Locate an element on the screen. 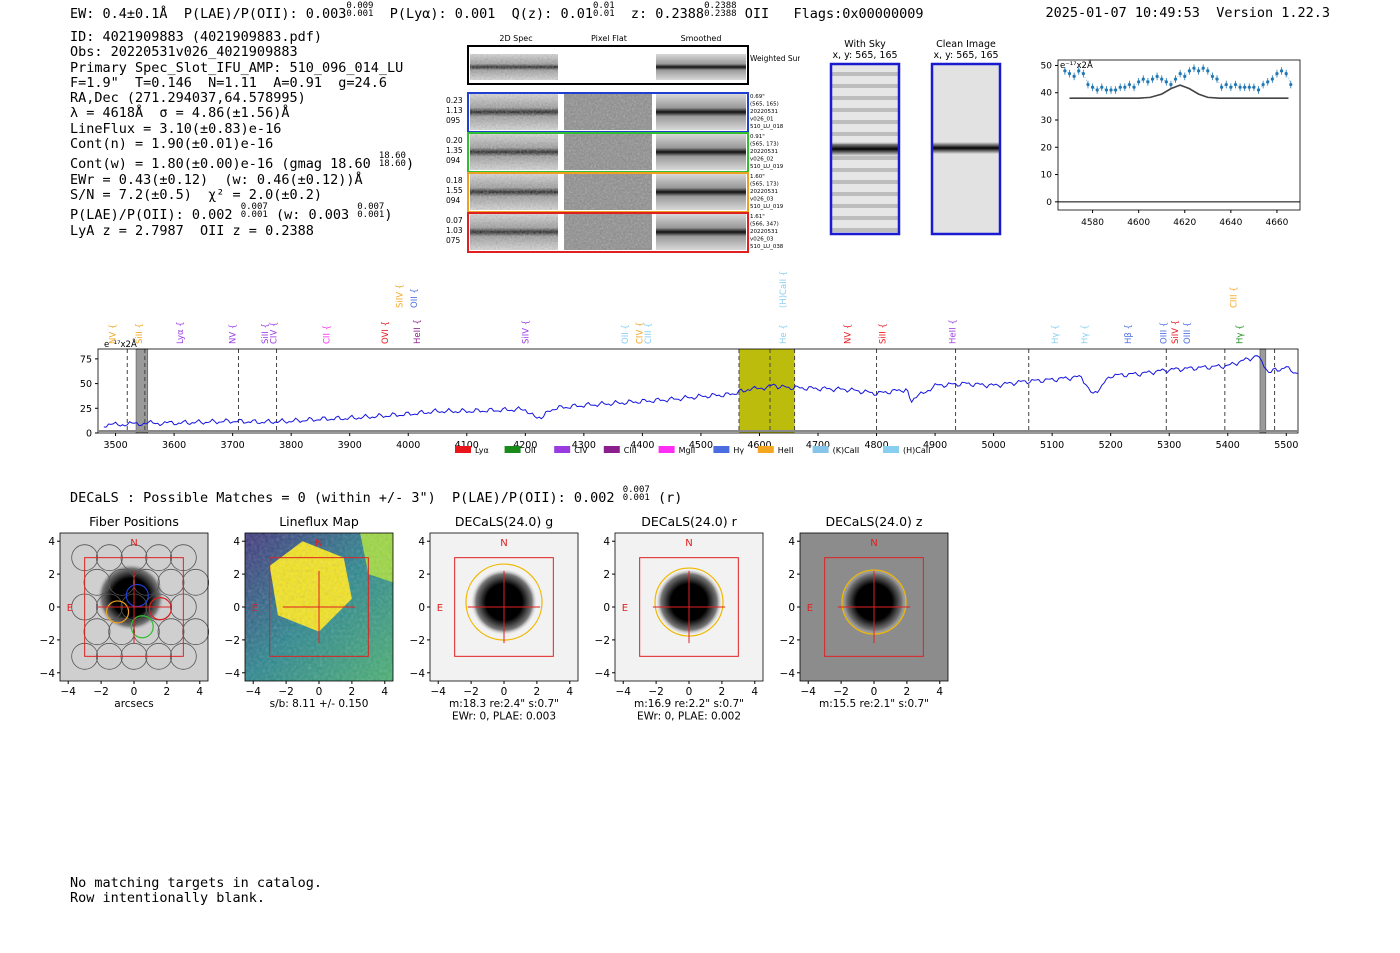  z-value: z: 0.2388 is located at coordinates (667, 14).